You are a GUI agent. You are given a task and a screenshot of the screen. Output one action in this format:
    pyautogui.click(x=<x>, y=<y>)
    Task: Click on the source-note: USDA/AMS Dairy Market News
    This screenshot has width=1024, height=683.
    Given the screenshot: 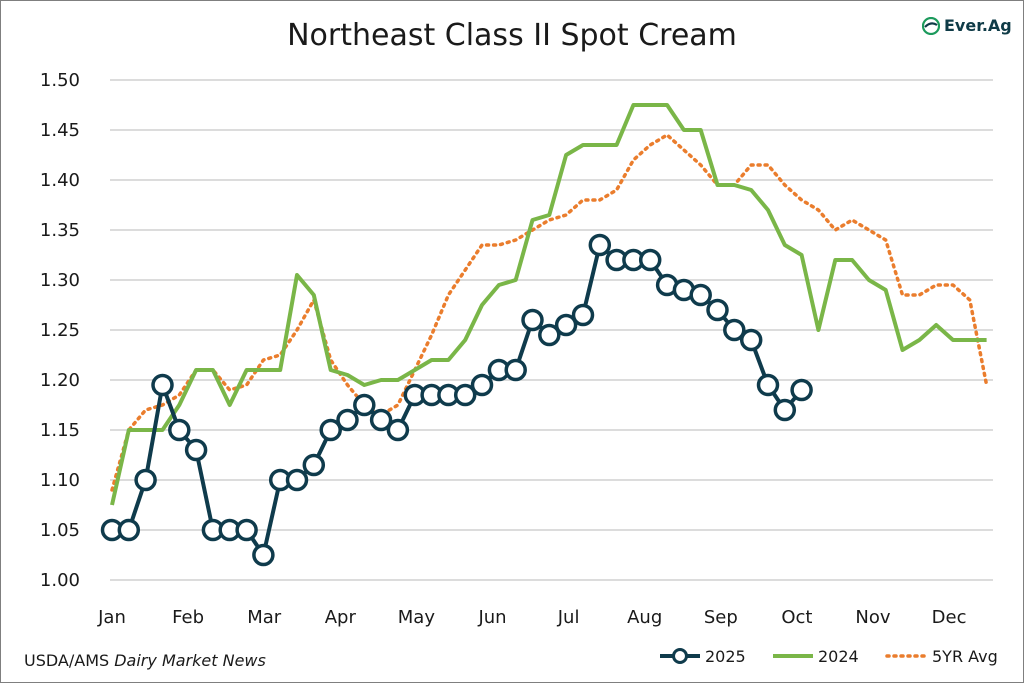 What is the action you would take?
    pyautogui.click(x=145, y=660)
    